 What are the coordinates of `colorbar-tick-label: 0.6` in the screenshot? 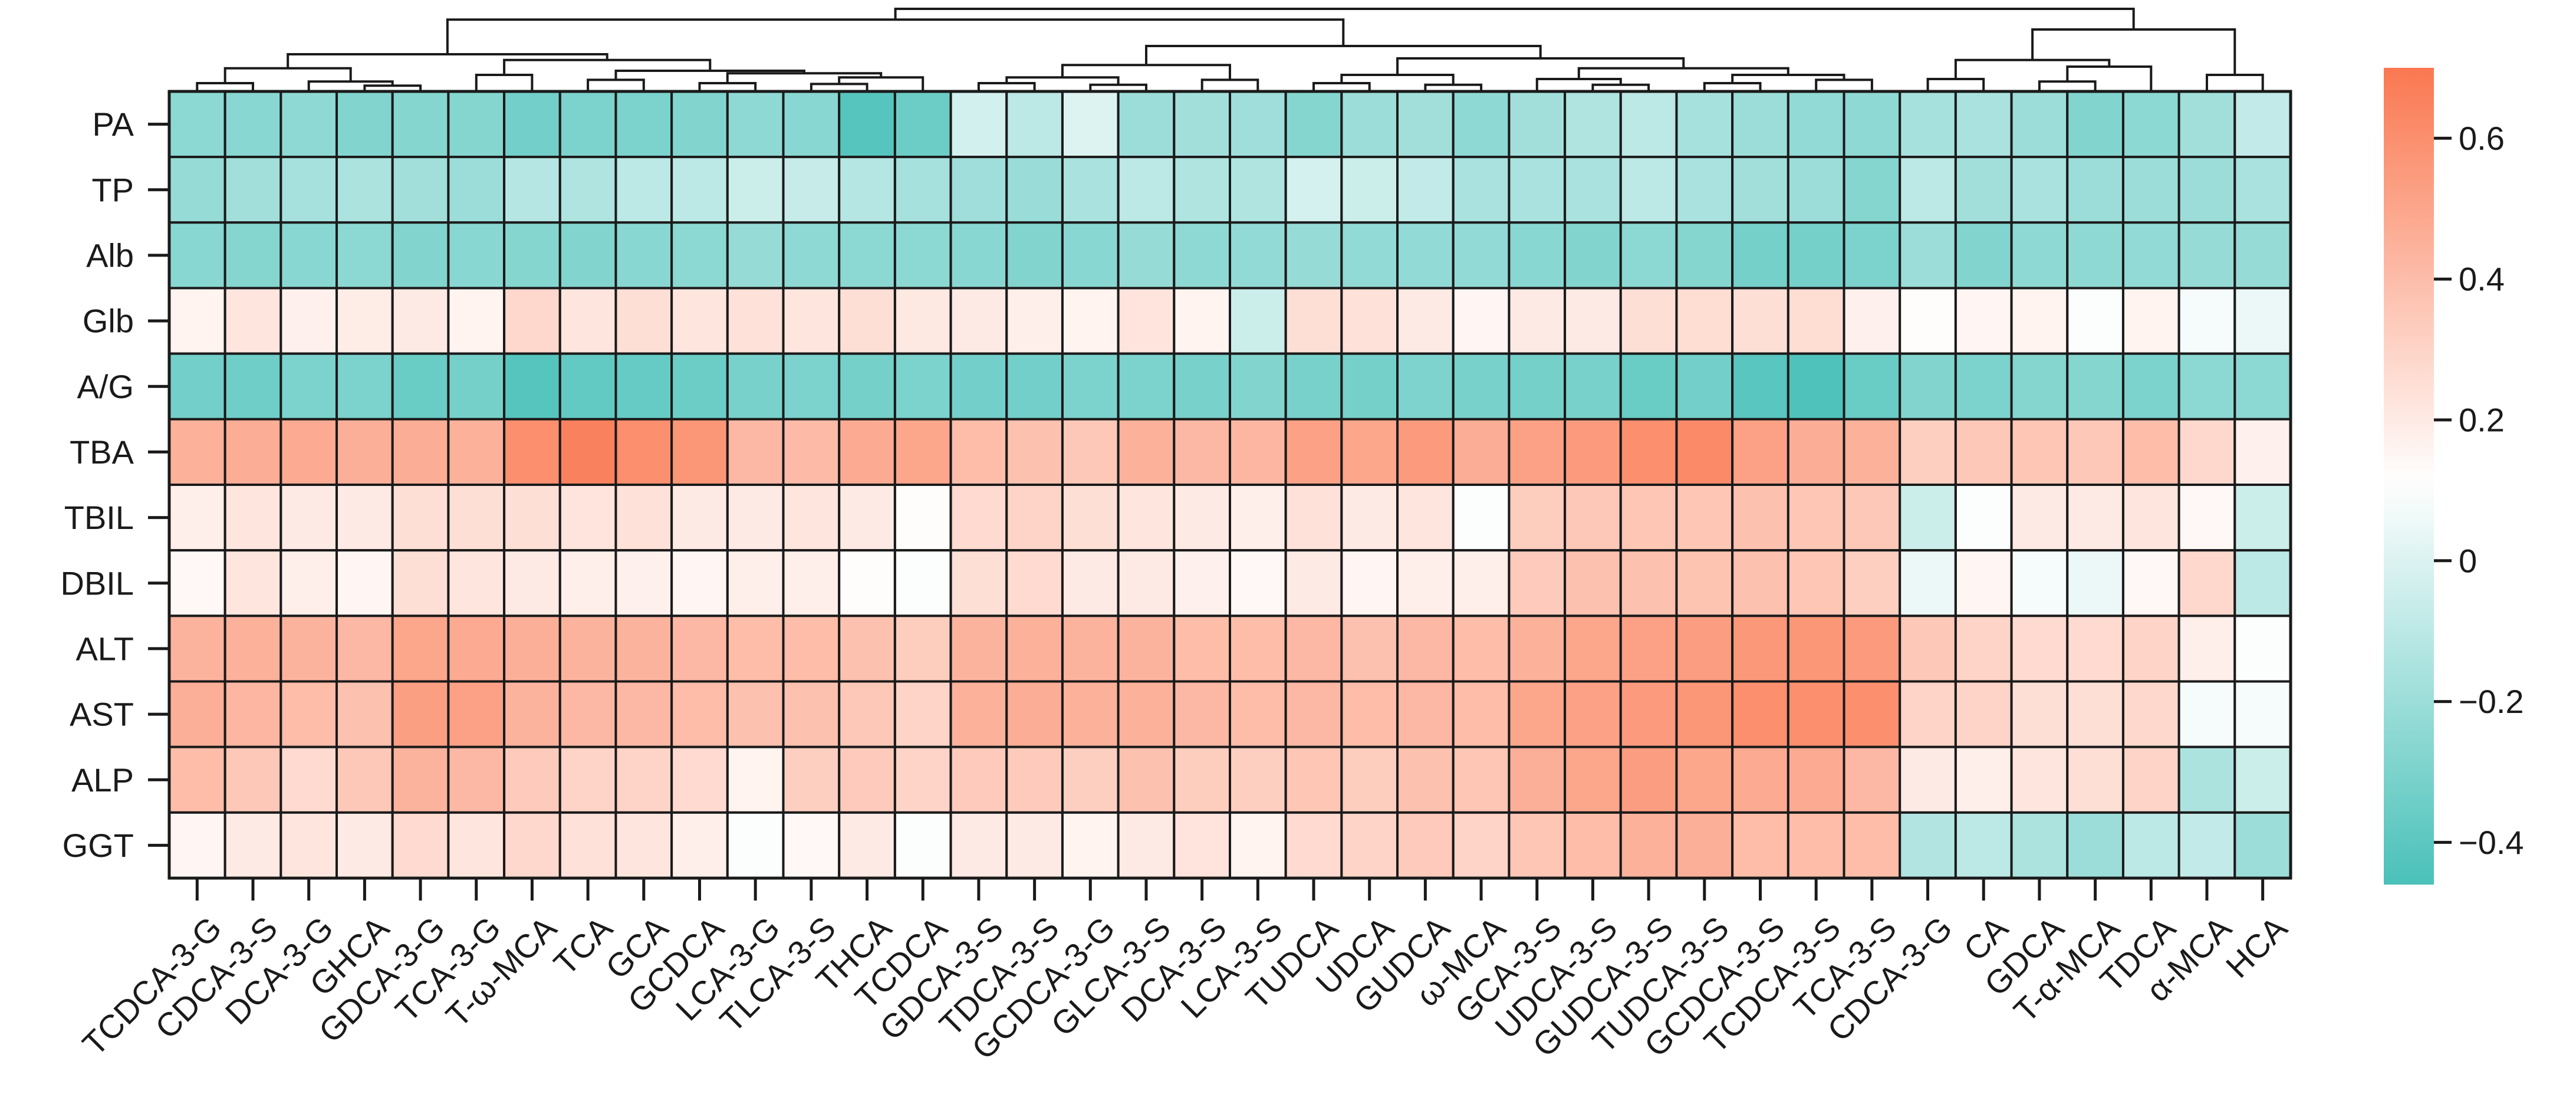 It's located at (2482, 138).